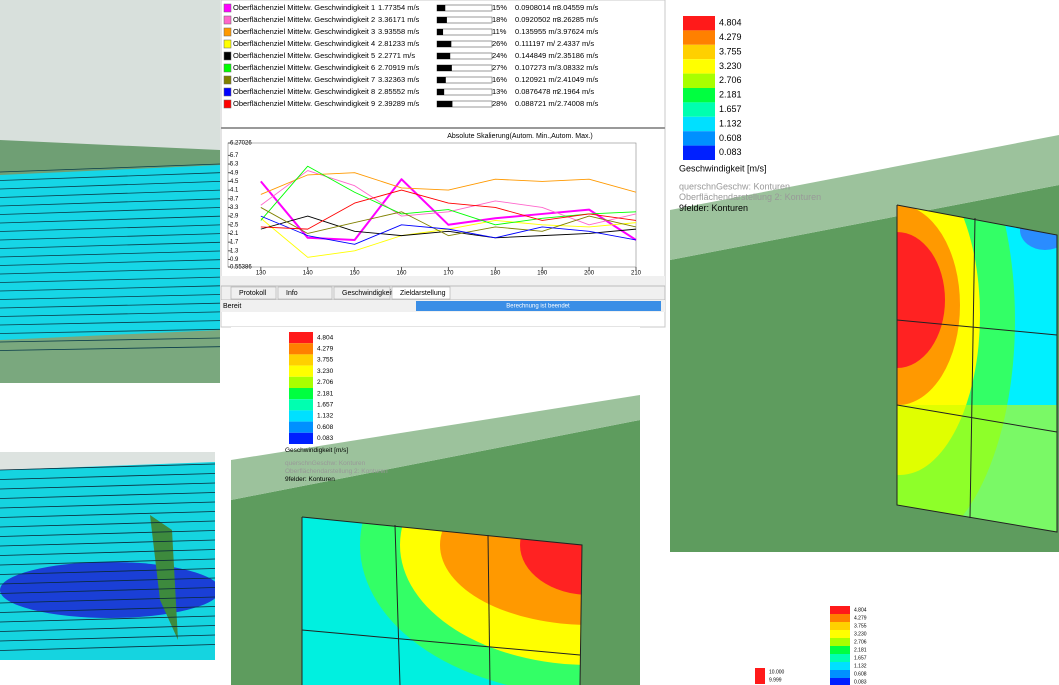  What do you see at coordinates (578, 79) in the screenshot?
I see `goal-criterion: 2.41049 m/s` at bounding box center [578, 79].